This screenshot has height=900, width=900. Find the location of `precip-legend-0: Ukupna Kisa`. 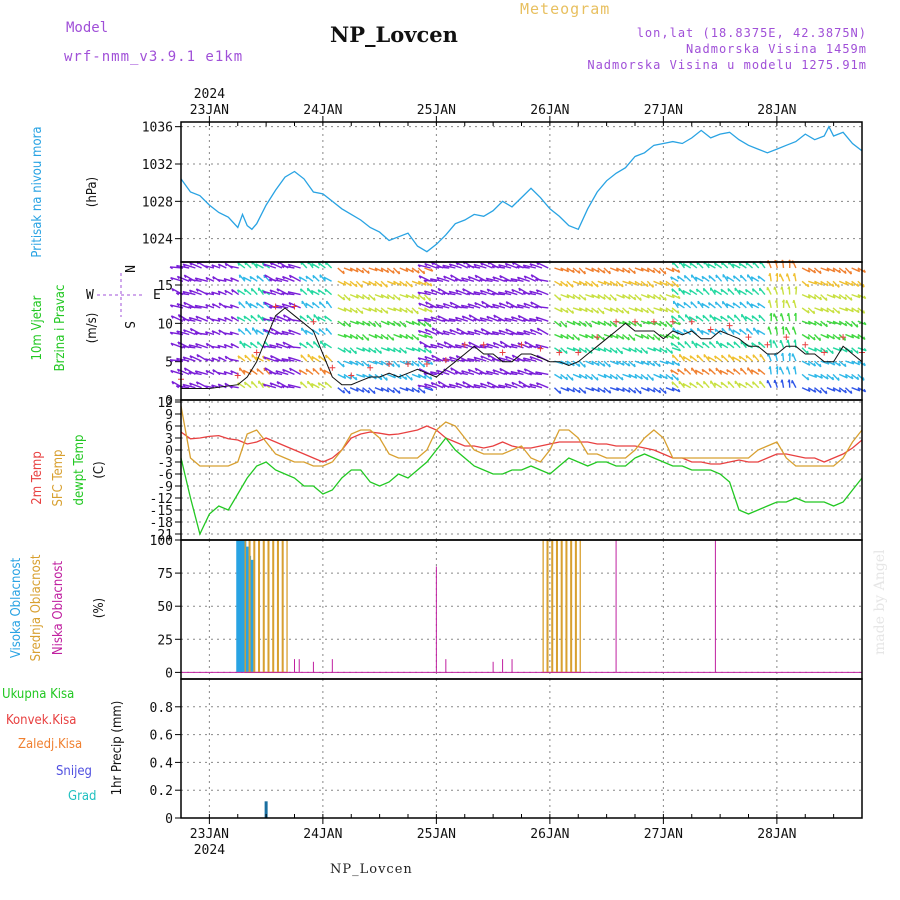

precip-legend-0: Ukupna Kisa is located at coordinates (38, 694).